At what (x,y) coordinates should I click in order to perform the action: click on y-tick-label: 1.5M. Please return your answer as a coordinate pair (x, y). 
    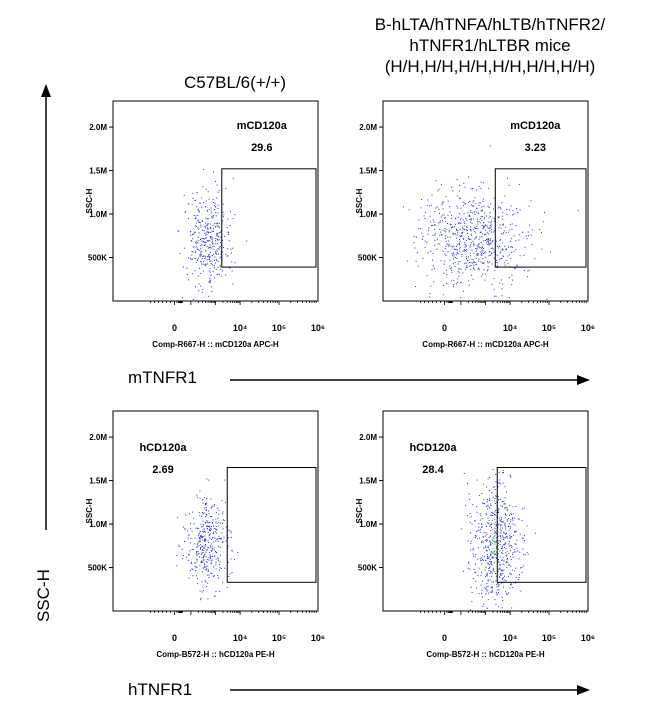
    Looking at the image, I should click on (98, 481).